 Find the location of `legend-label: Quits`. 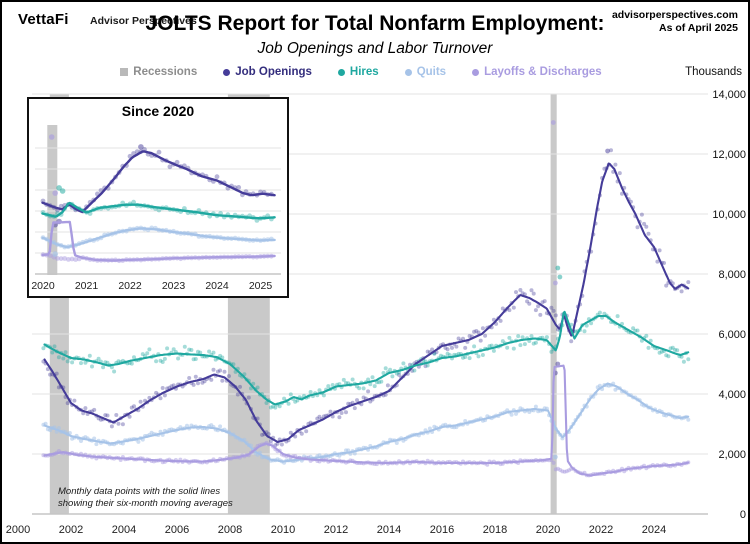

legend-label: Quits is located at coordinates (431, 72).